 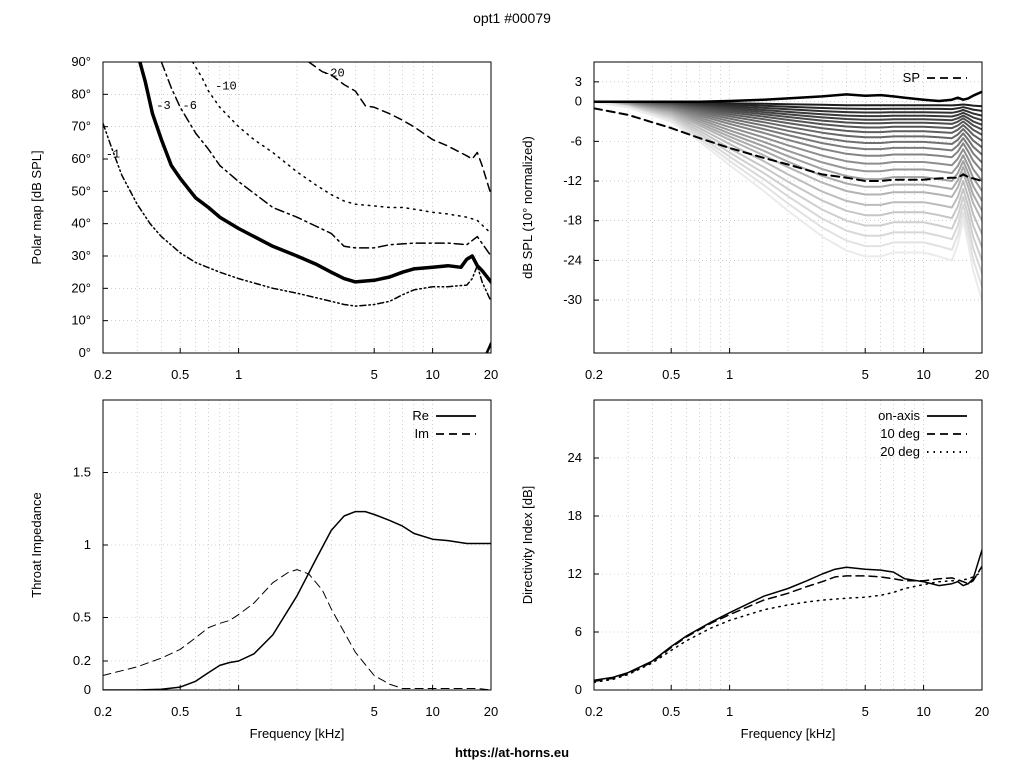 I want to click on y-tick-label: 60°, so click(x=81, y=158).